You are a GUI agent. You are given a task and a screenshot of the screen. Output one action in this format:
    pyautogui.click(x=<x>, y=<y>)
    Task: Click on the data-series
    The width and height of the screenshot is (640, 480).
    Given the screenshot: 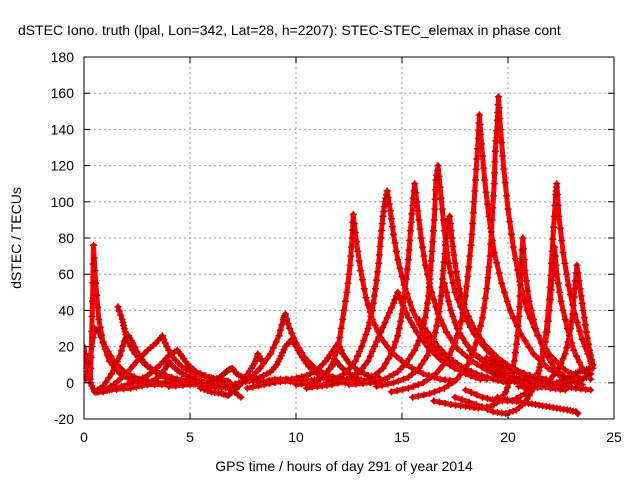 What is the action you would take?
    pyautogui.click(x=463, y=351)
    